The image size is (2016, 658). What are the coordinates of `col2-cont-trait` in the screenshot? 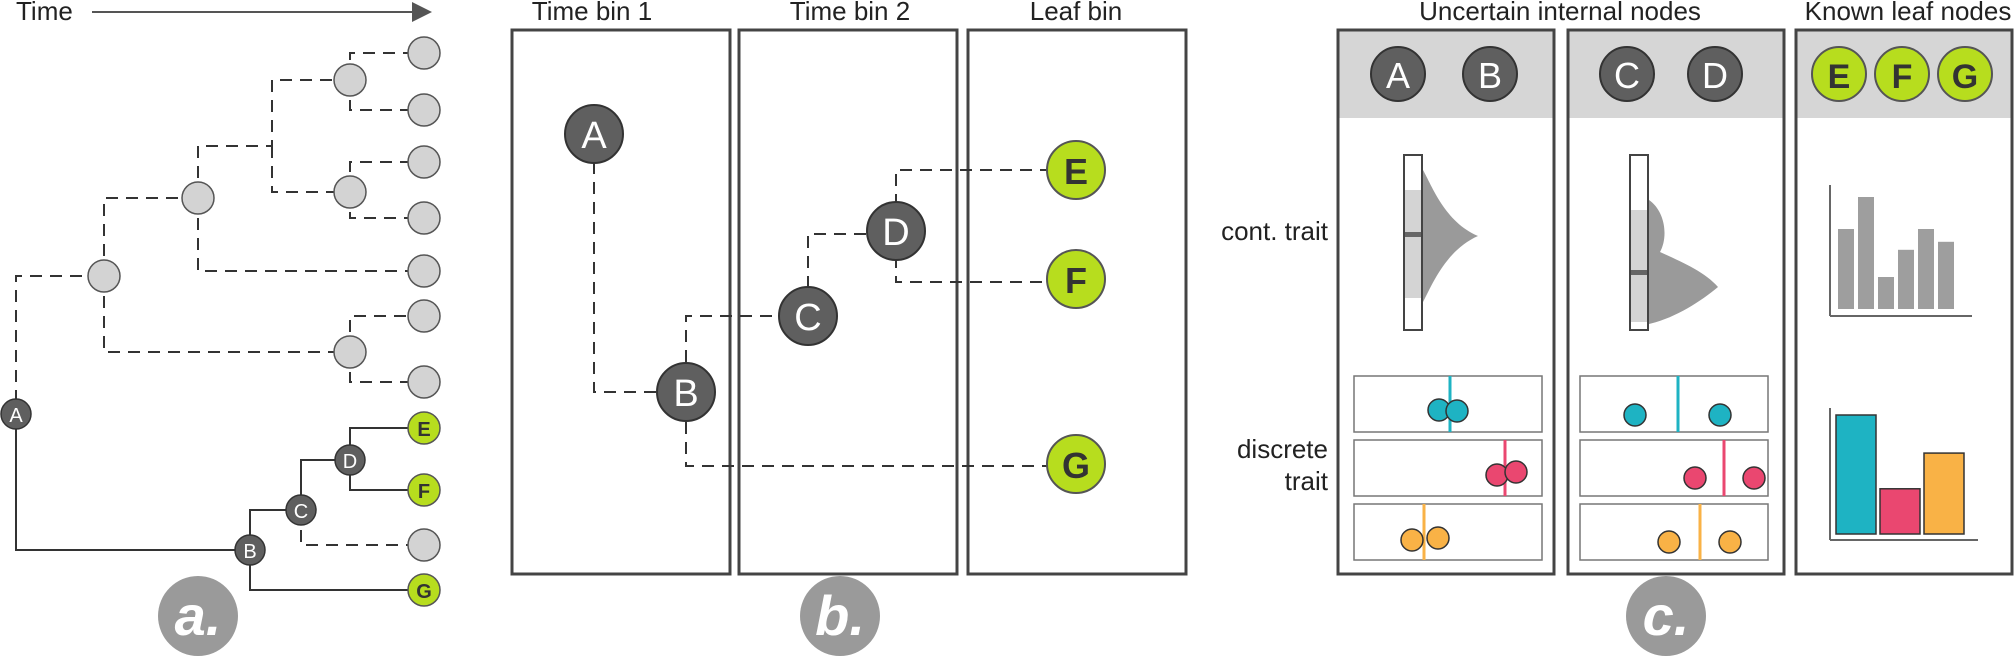 It's located at (1673, 242).